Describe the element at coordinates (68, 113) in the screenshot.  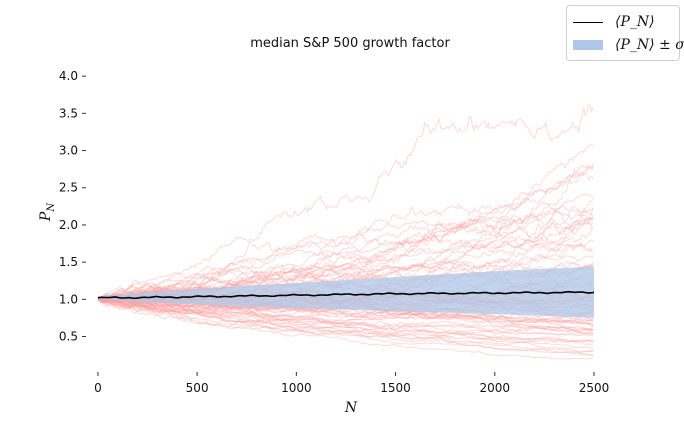
I see `y-tick-label: 3.5` at that location.